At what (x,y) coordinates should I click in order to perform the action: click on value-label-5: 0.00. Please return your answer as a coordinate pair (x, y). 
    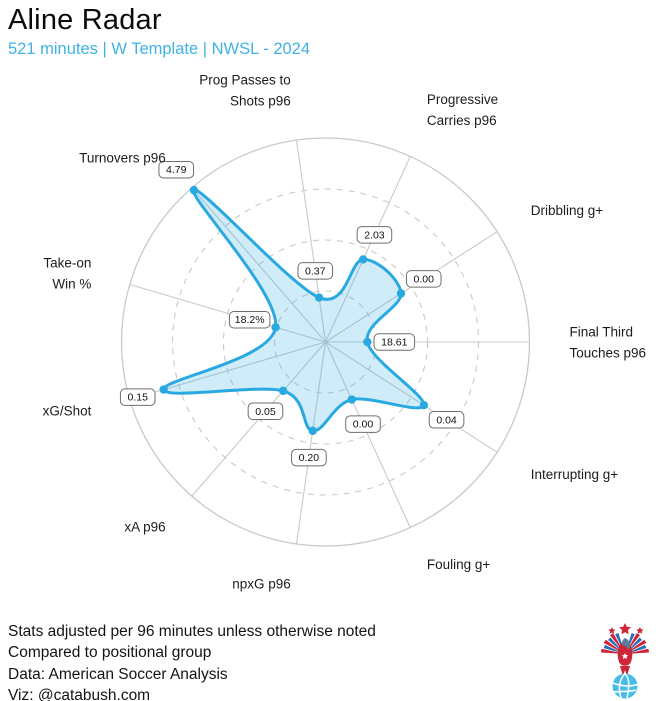
    Looking at the image, I should click on (363, 425).